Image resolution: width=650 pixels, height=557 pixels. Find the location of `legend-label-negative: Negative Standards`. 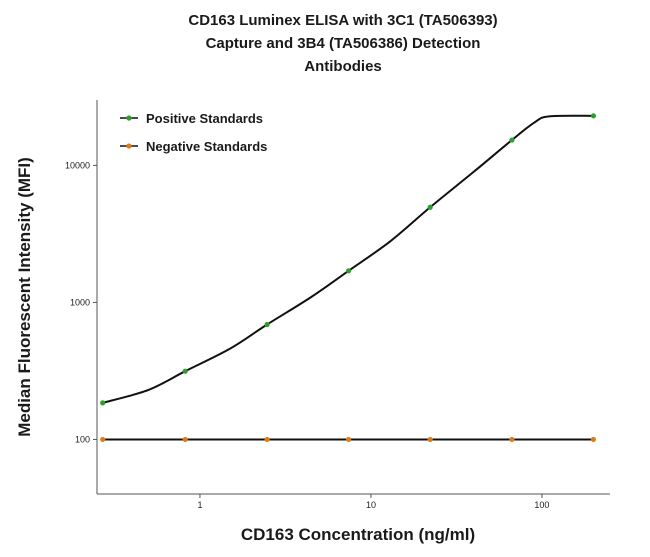

legend-label-negative: Negative Standards is located at coordinates (206, 146).